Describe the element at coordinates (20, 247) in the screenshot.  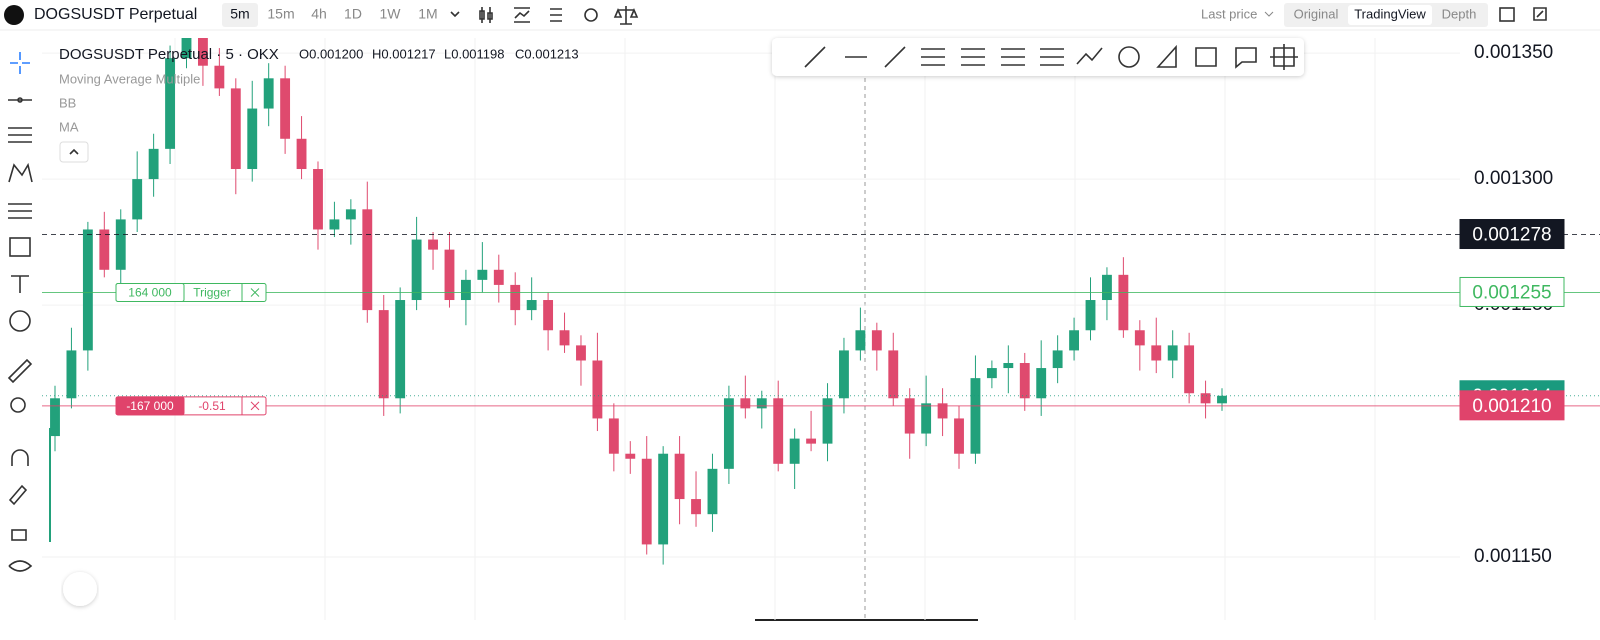
I see `shape-tool` at that location.